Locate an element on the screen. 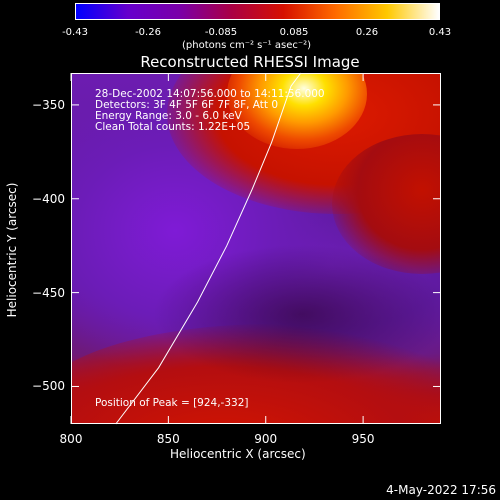  colorbar-tick-label: 0.085 is located at coordinates (294, 32).